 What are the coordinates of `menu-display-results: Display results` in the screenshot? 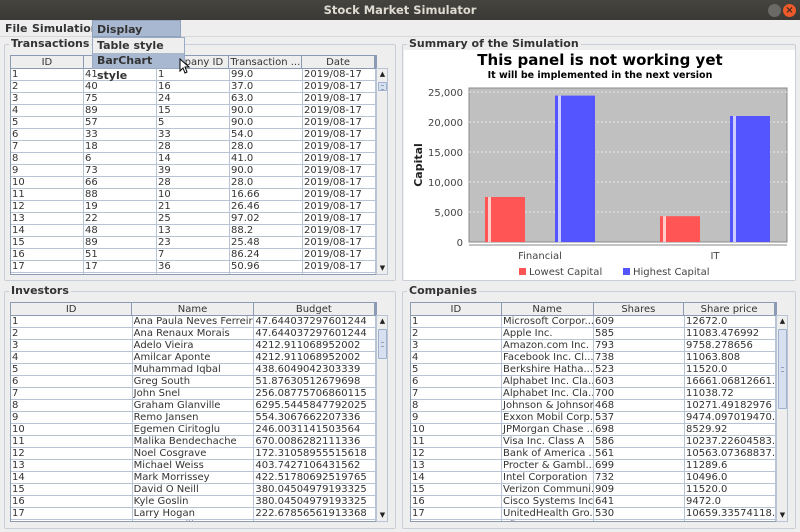 It's located at (136, 36).